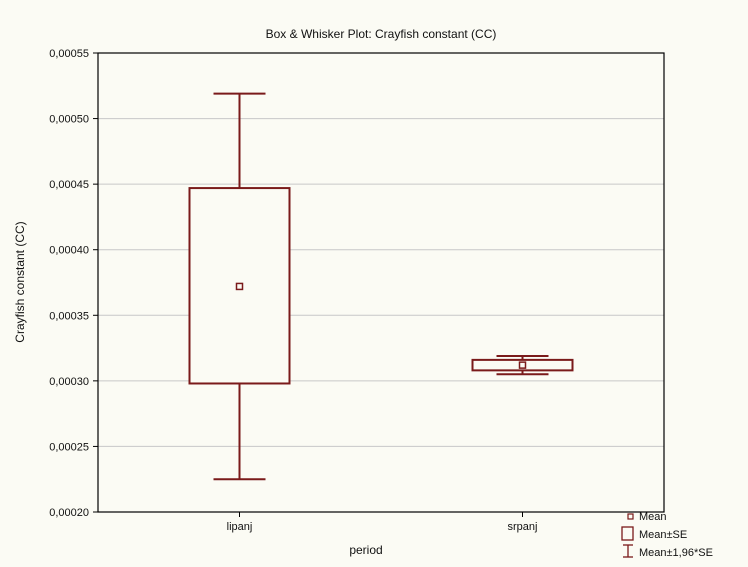 The image size is (748, 567). I want to click on legend: Mean Mean±SE Mean±1,96*SE, so click(667, 535).